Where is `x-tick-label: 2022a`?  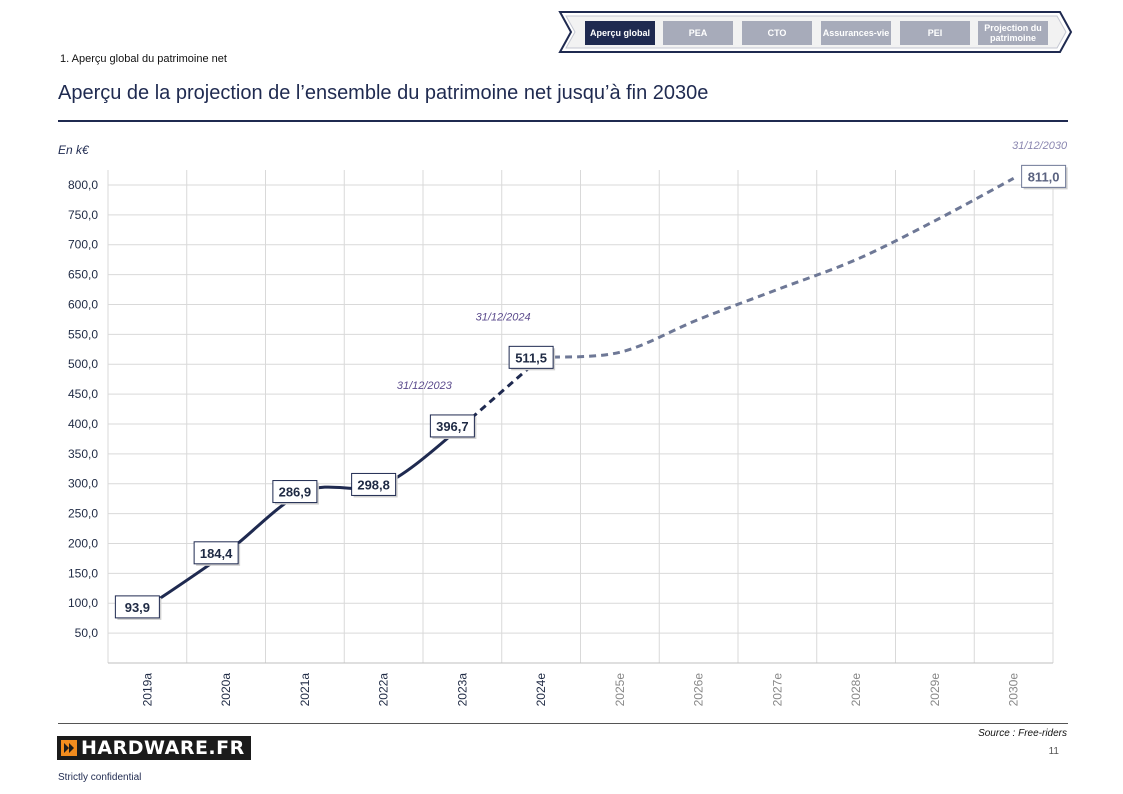
x-tick-label: 2022a is located at coordinates (384, 690).